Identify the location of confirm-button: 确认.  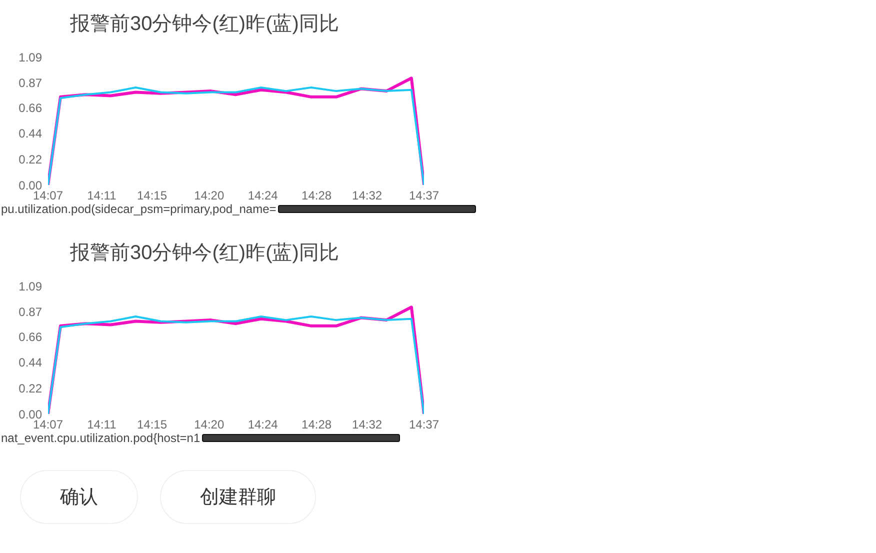
(79, 497).